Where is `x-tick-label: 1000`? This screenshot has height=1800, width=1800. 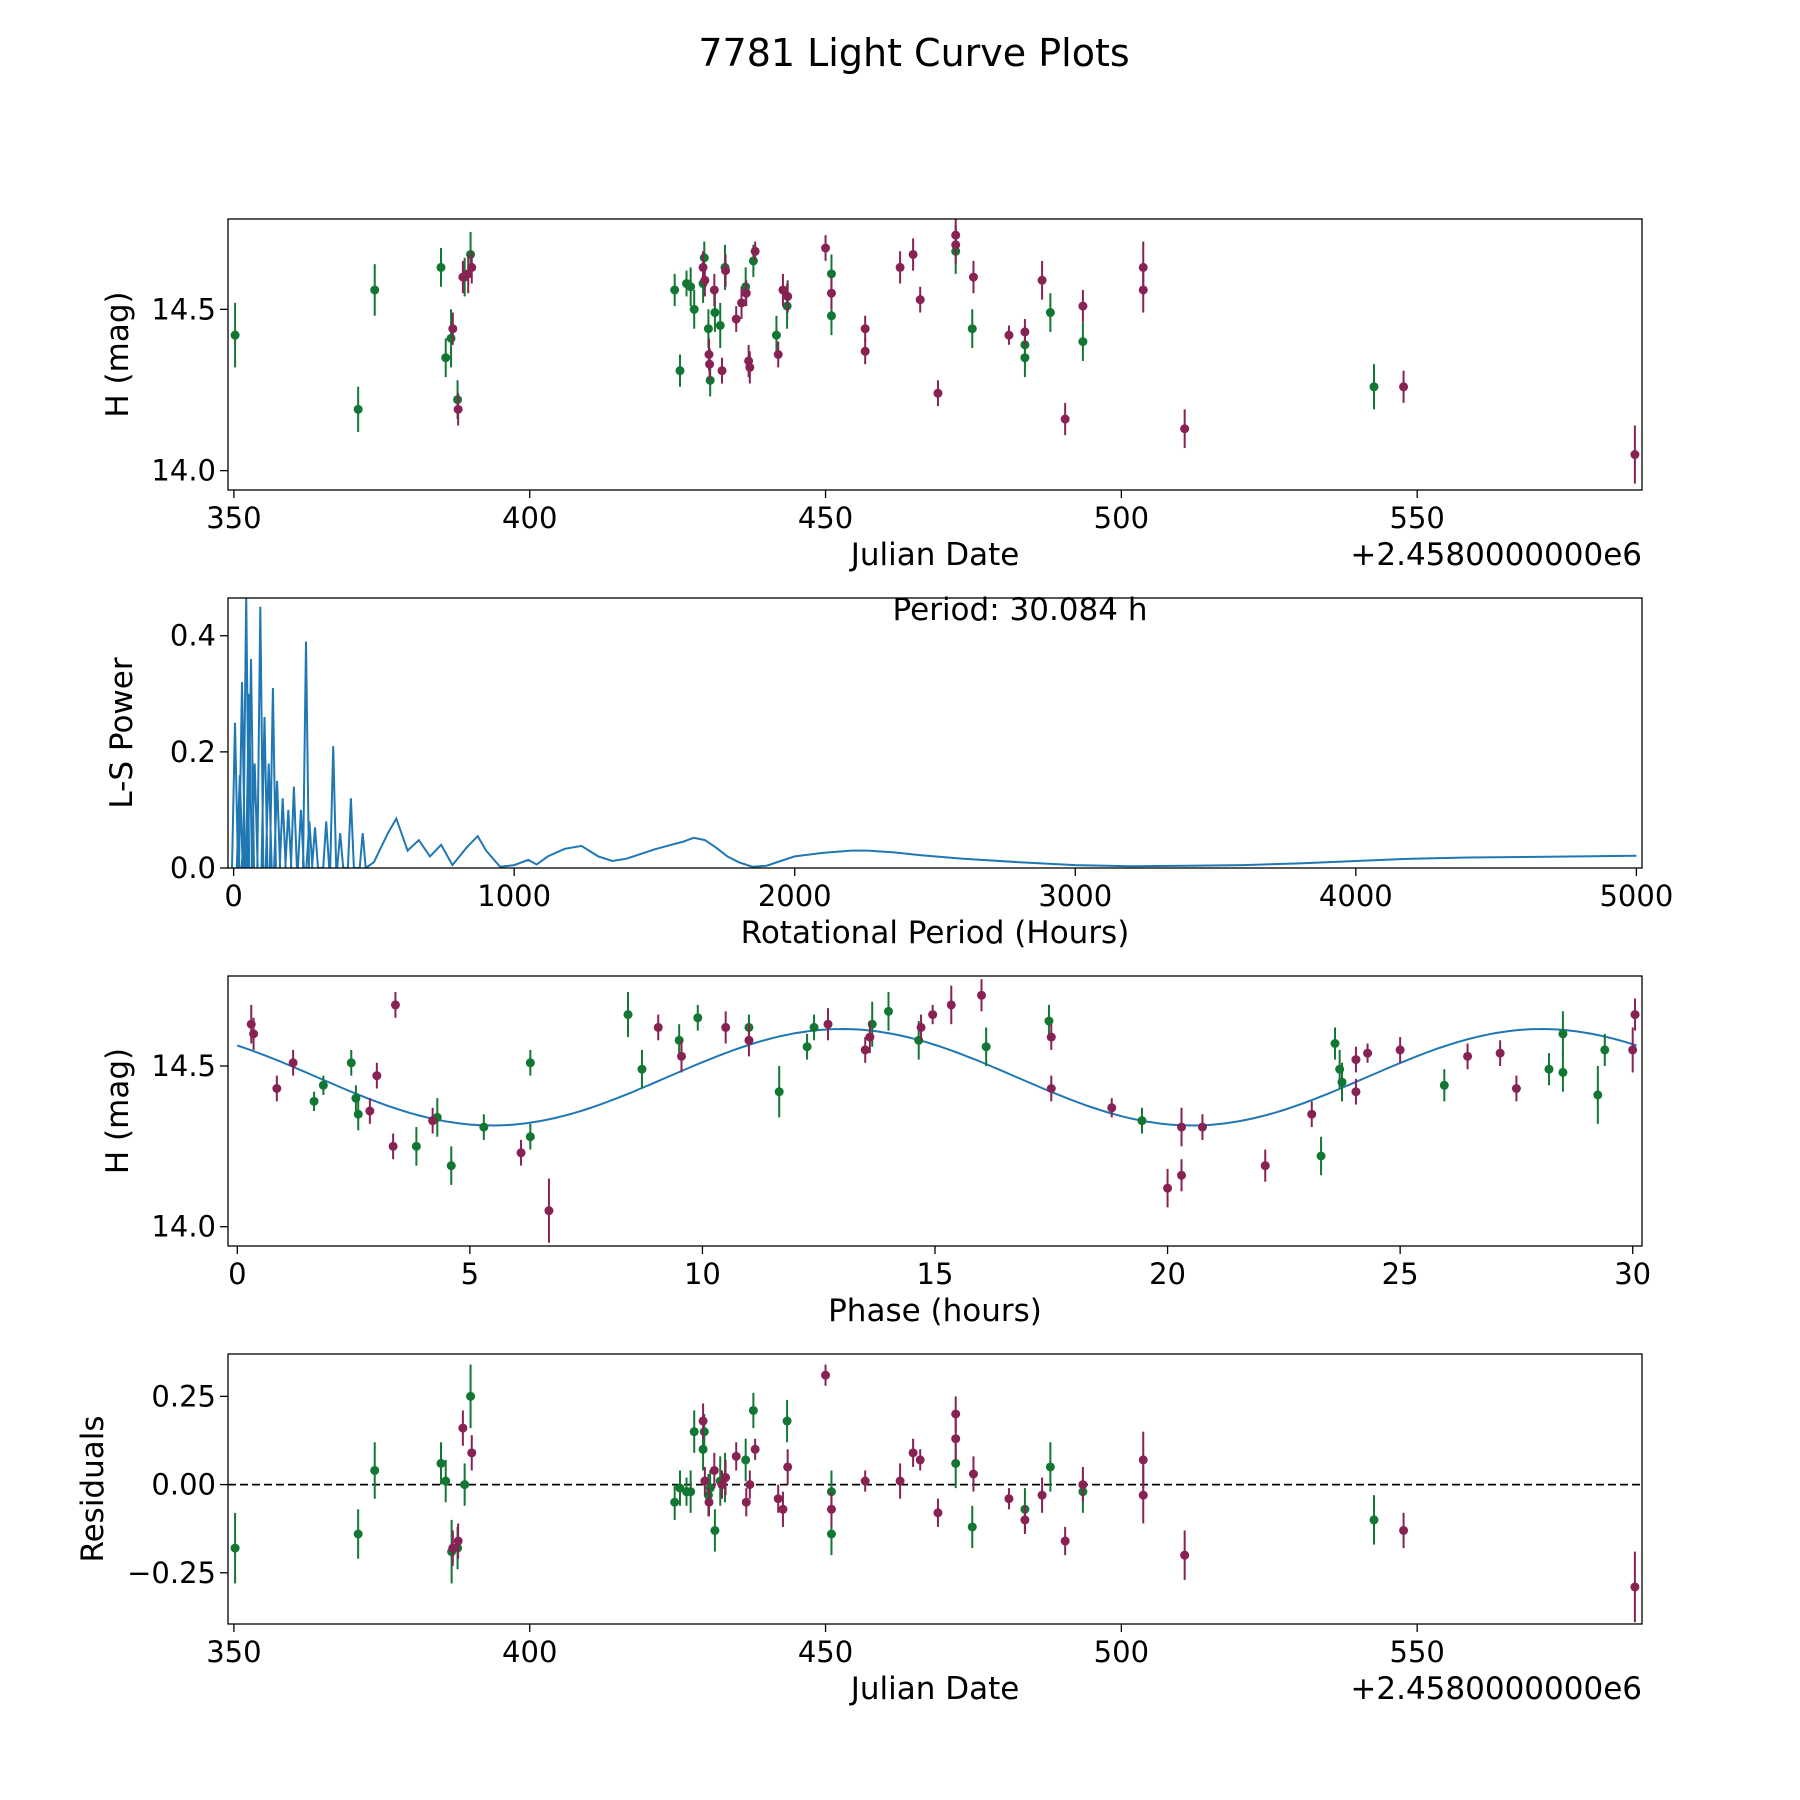 x-tick-label: 1000 is located at coordinates (514, 896).